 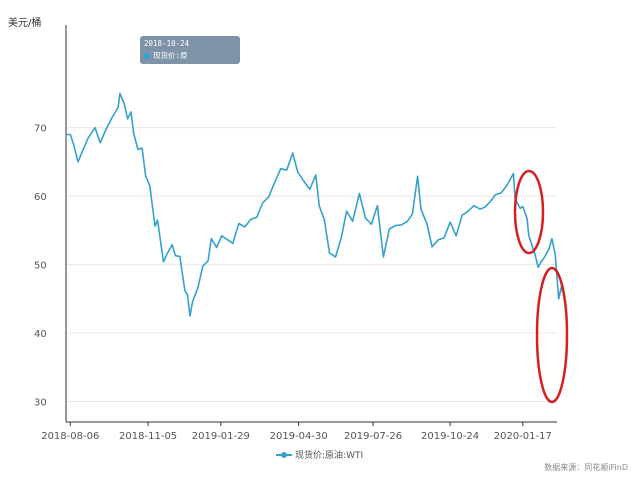 I want to click on legend-series-label: 现货价:原油:WTI, so click(x=329, y=456).